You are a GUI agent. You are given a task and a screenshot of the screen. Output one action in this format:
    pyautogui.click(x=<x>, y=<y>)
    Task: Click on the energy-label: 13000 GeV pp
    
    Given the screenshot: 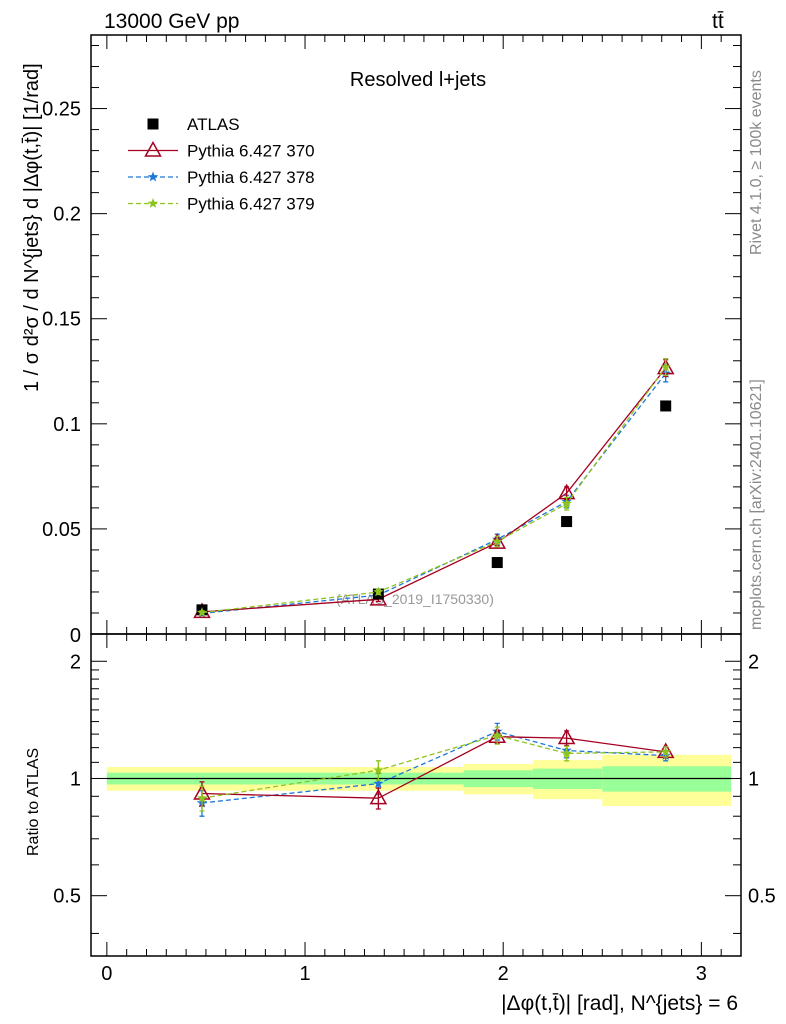 What is the action you would take?
    pyautogui.click(x=171, y=21)
    